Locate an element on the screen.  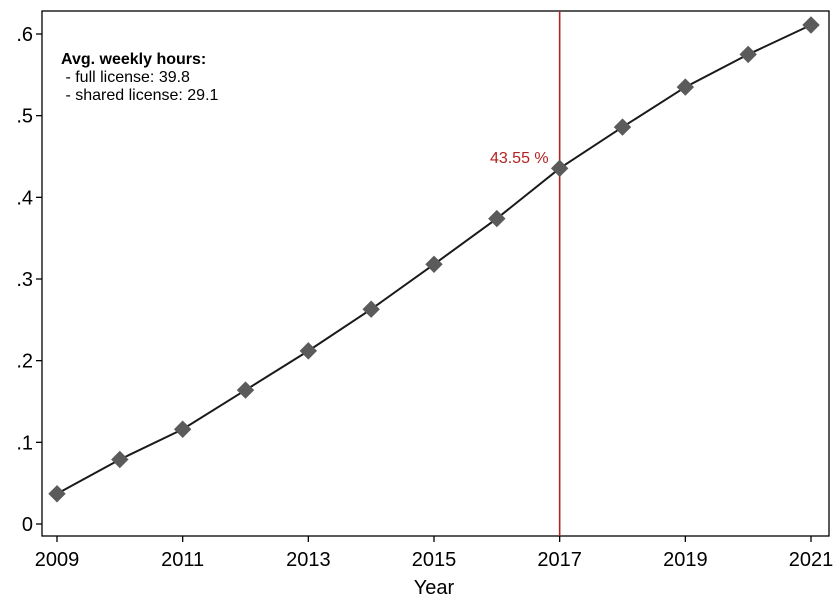
x-axis: 2009 2011 2013 2015 2017 2019 2021 is located at coordinates (434, 553).